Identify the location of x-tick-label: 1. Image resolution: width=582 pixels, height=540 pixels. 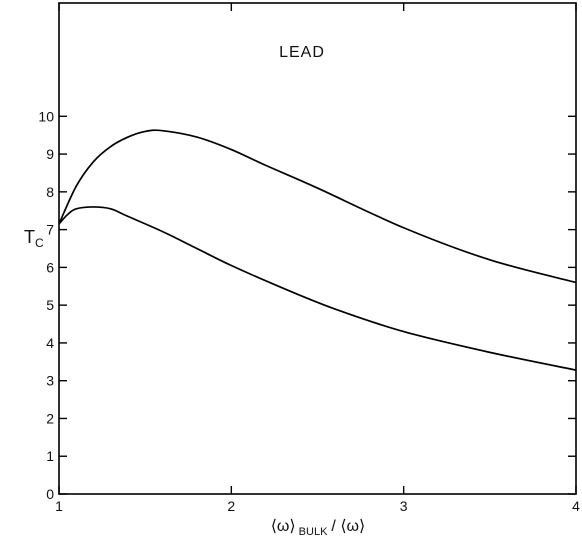
(59, 506).